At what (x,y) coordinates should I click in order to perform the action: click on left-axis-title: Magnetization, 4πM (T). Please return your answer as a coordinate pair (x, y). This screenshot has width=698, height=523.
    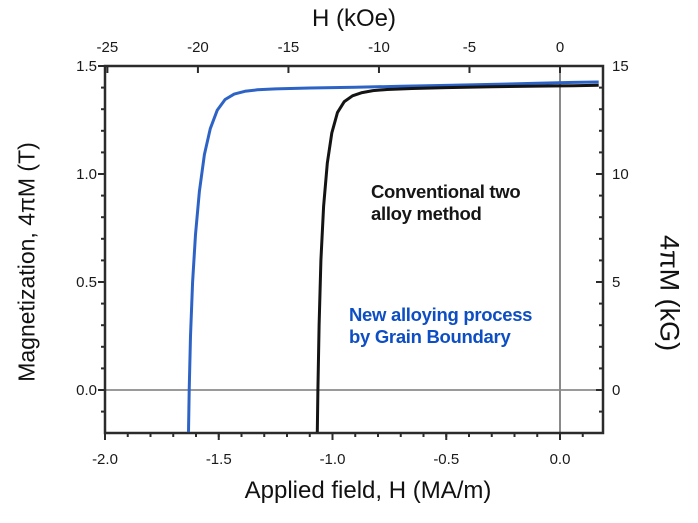
    Looking at the image, I should click on (26, 262).